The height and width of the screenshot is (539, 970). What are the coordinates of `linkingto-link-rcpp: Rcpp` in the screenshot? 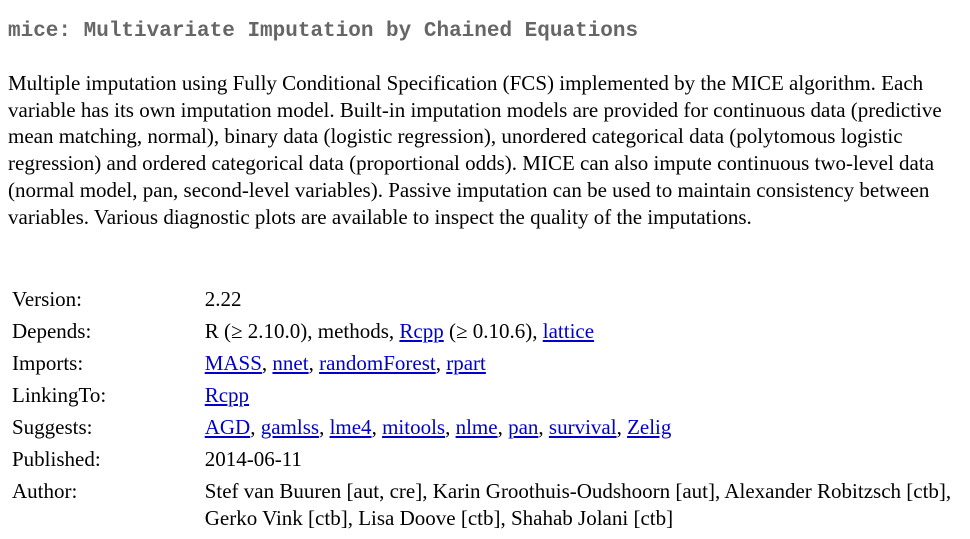 It's located at (227, 395).